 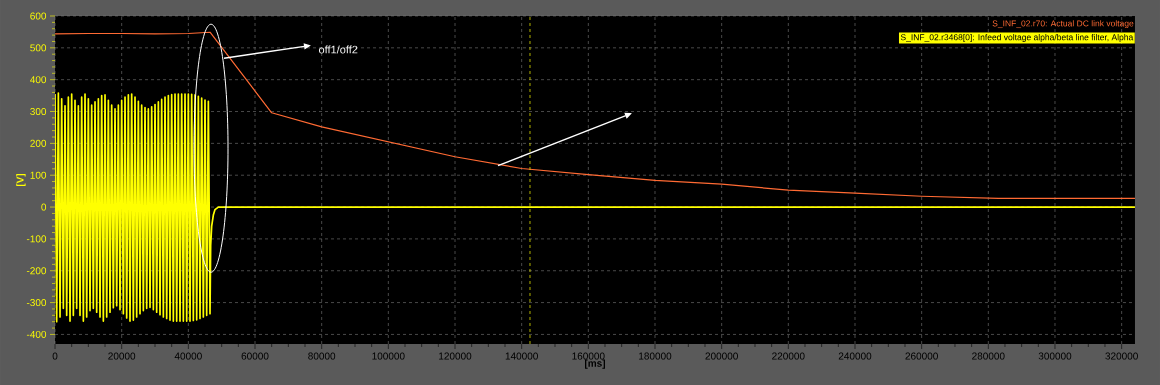 What do you see at coordinates (521, 356) in the screenshot?
I see `x-tick-label: 140000` at bounding box center [521, 356].